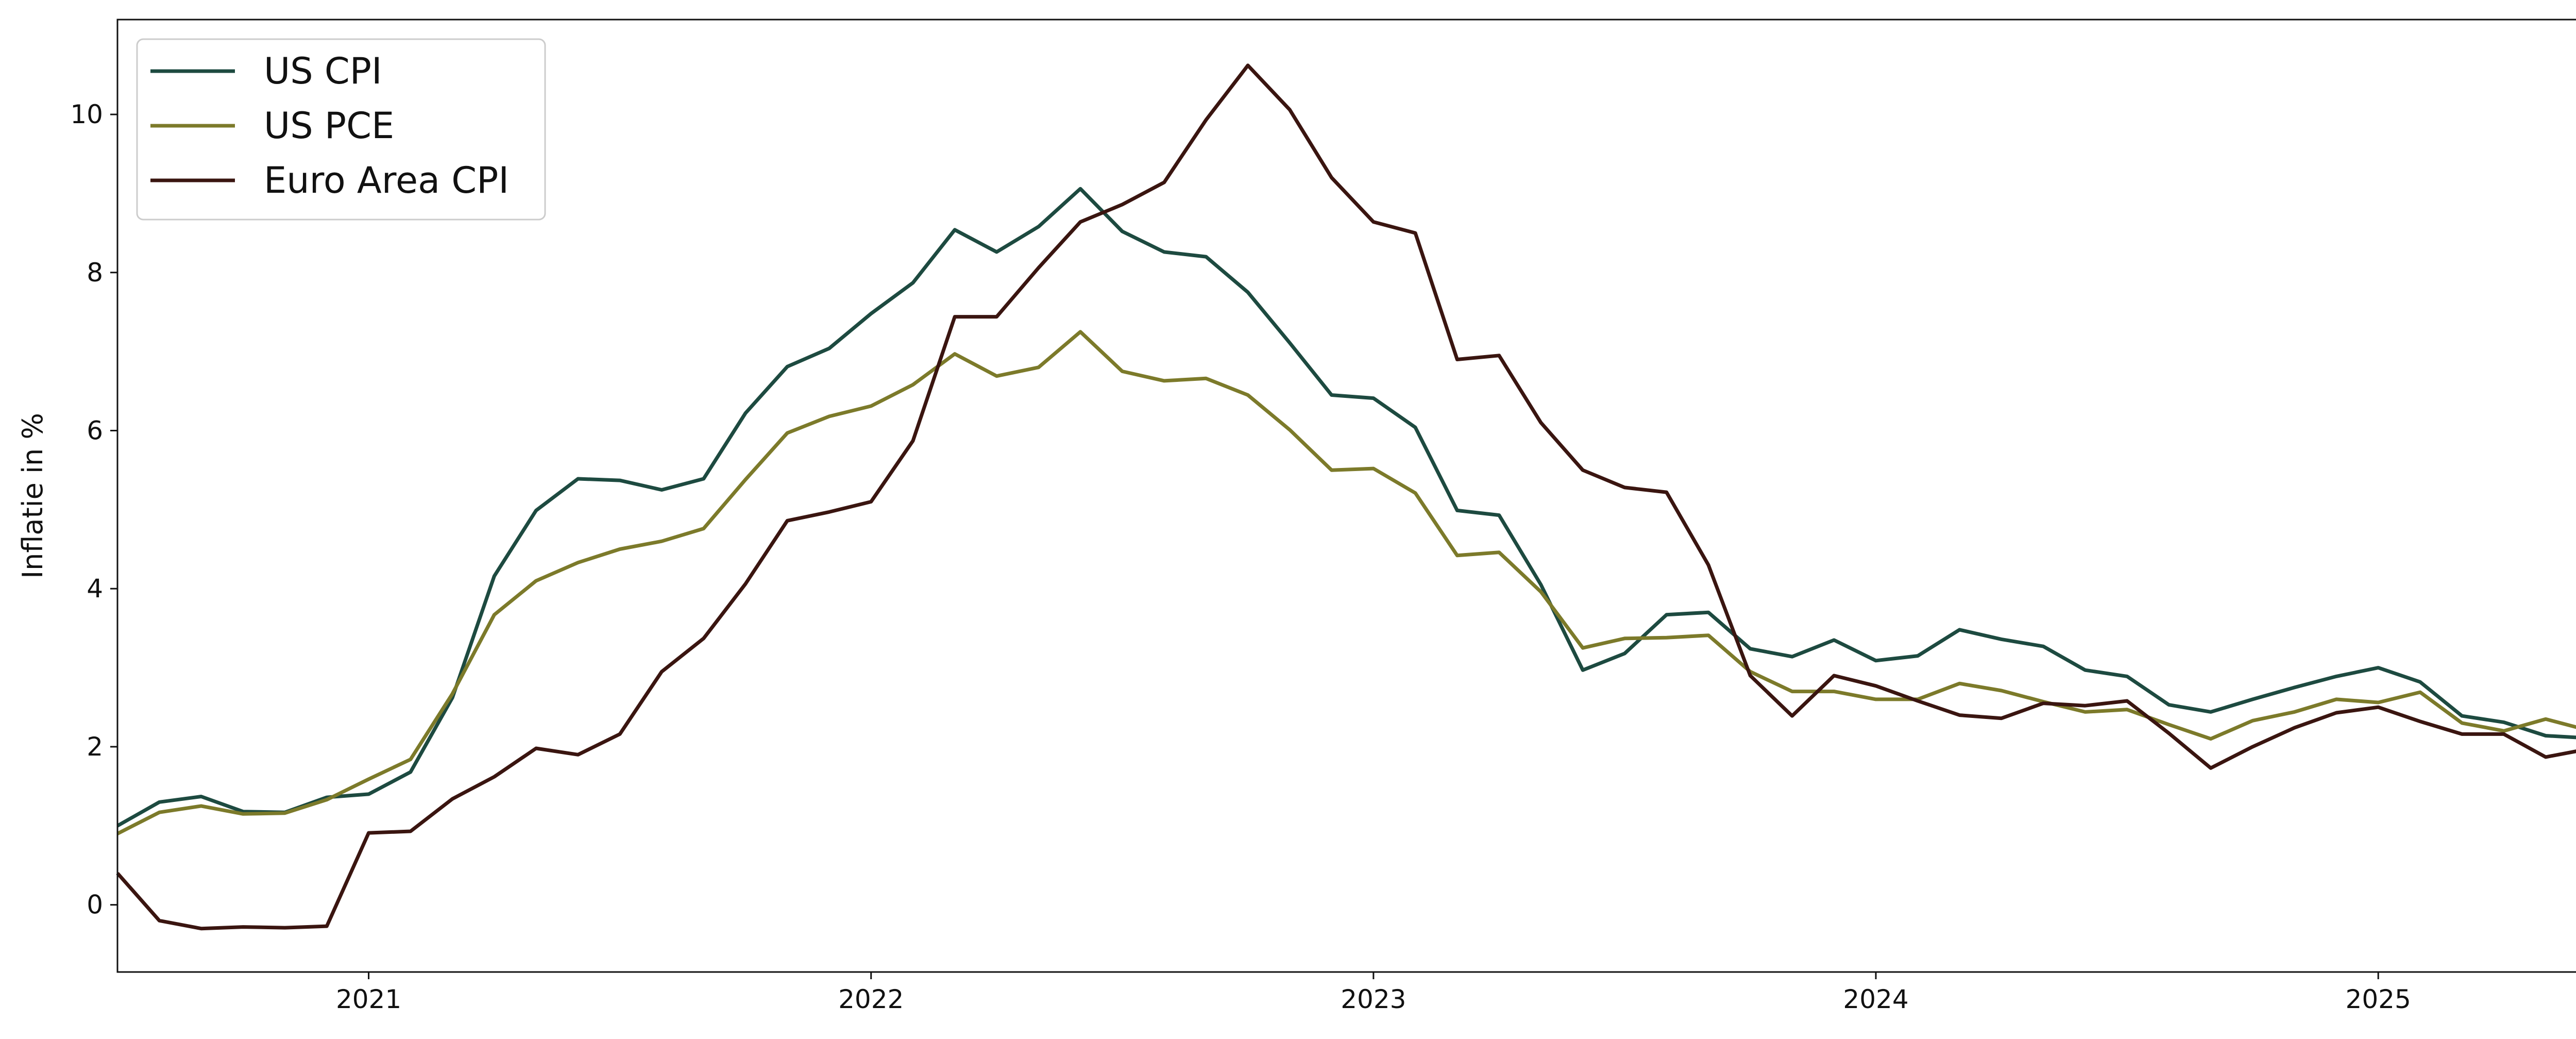 The image size is (2576, 1039). I want to click on y-tick-label: 0, so click(95, 905).